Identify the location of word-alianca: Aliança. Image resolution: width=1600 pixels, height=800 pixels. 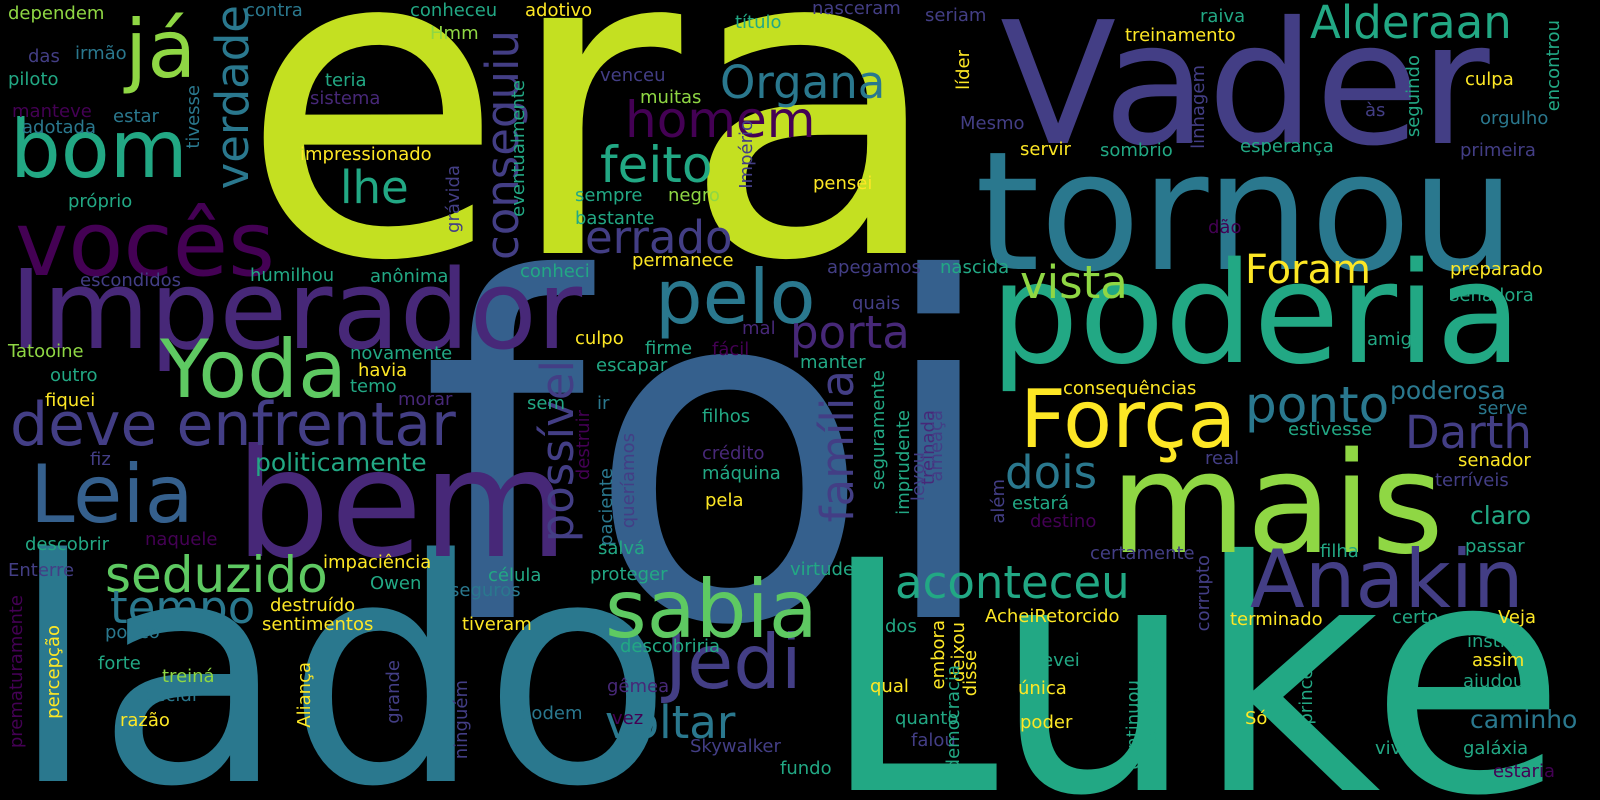
(304, 695).